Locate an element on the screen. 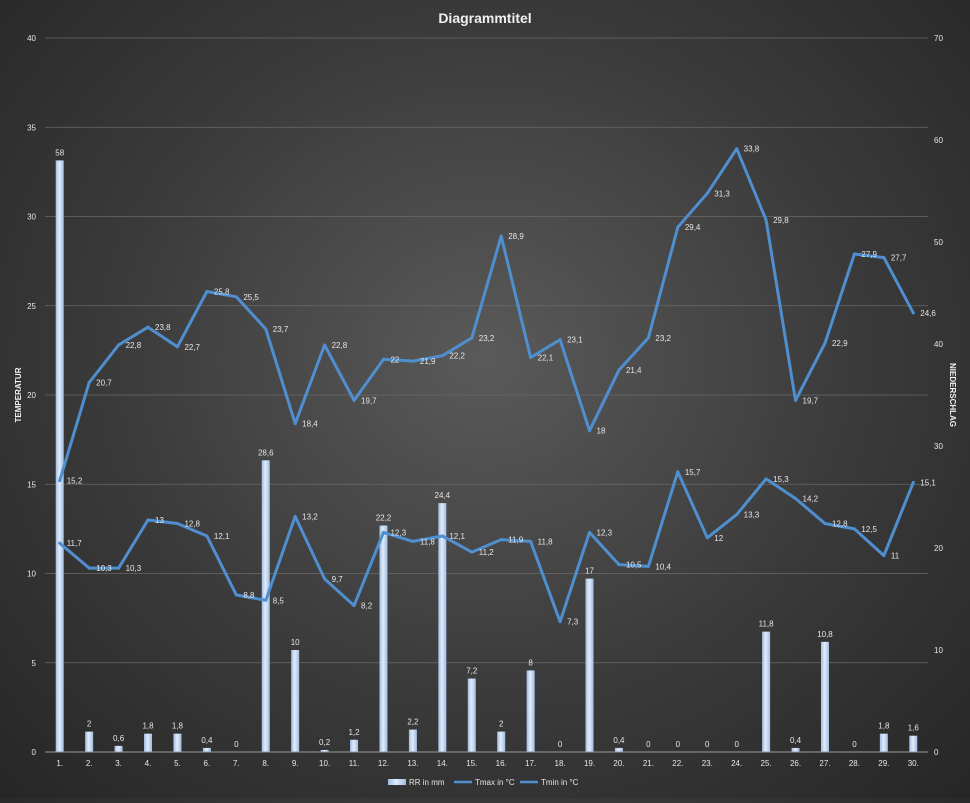 This screenshot has height=803, width=970. tmin-value-label: 8,5 is located at coordinates (279, 600).